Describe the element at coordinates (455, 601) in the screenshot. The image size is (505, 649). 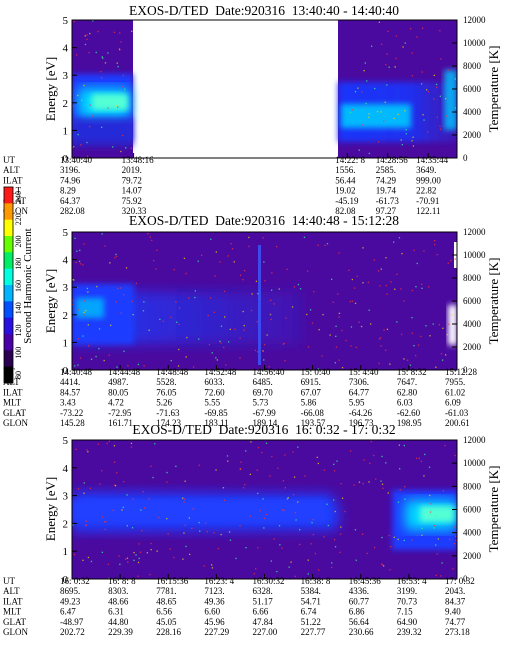
I see `panel-3-orbit-value: 84.37` at that location.